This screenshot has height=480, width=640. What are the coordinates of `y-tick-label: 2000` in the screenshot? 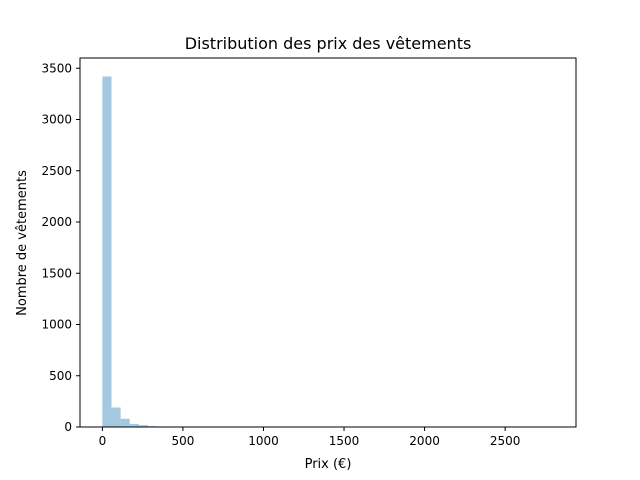 It's located at (56, 222).